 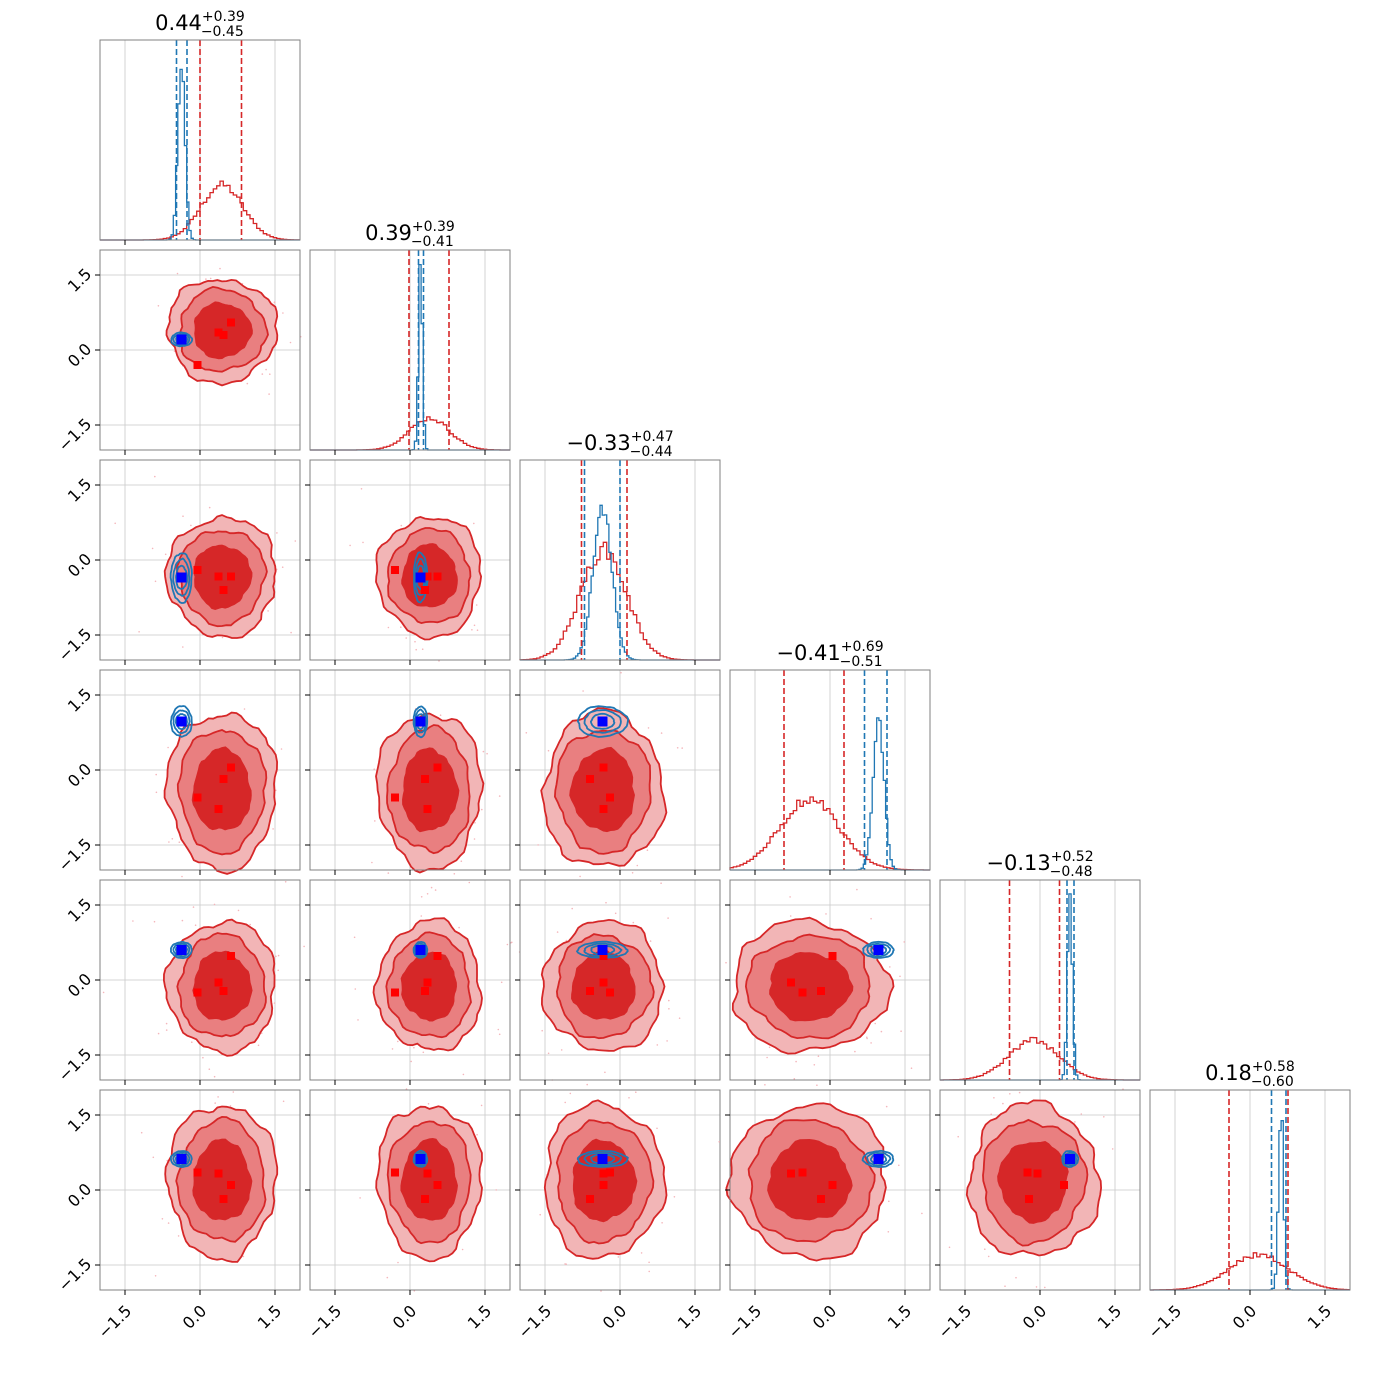 I want to click on x-tick-label: −1.5, so click(x=324, y=1321).